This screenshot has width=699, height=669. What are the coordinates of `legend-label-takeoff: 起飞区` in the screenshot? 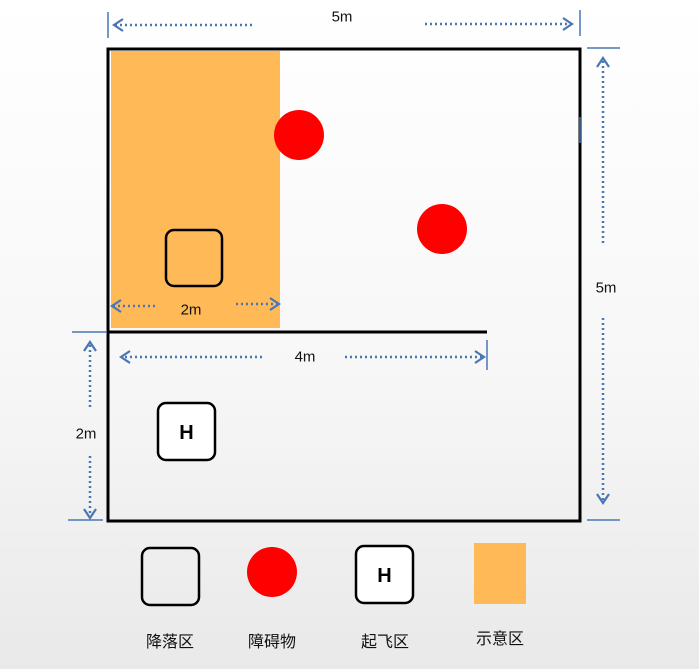 It's located at (385, 642).